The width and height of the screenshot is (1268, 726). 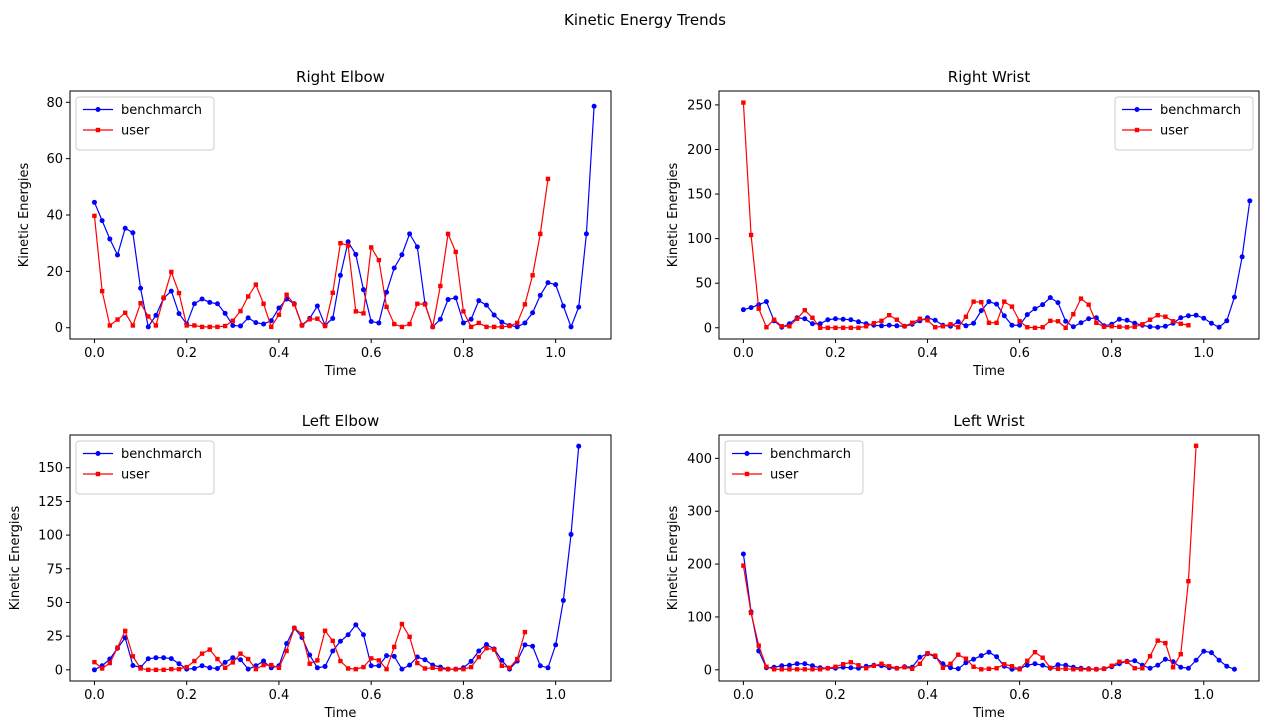 What do you see at coordinates (988, 371) in the screenshot?
I see `right-wrist-xlabel: Time` at bounding box center [988, 371].